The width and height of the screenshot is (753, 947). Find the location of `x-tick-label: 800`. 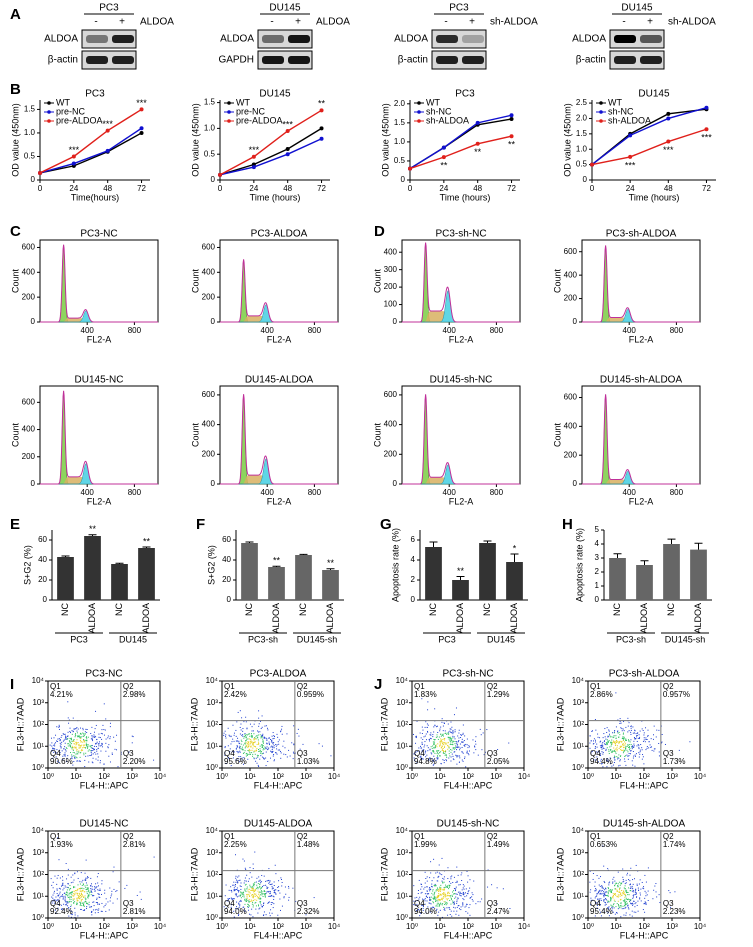

x-tick-label: 800 is located at coordinates (135, 330).